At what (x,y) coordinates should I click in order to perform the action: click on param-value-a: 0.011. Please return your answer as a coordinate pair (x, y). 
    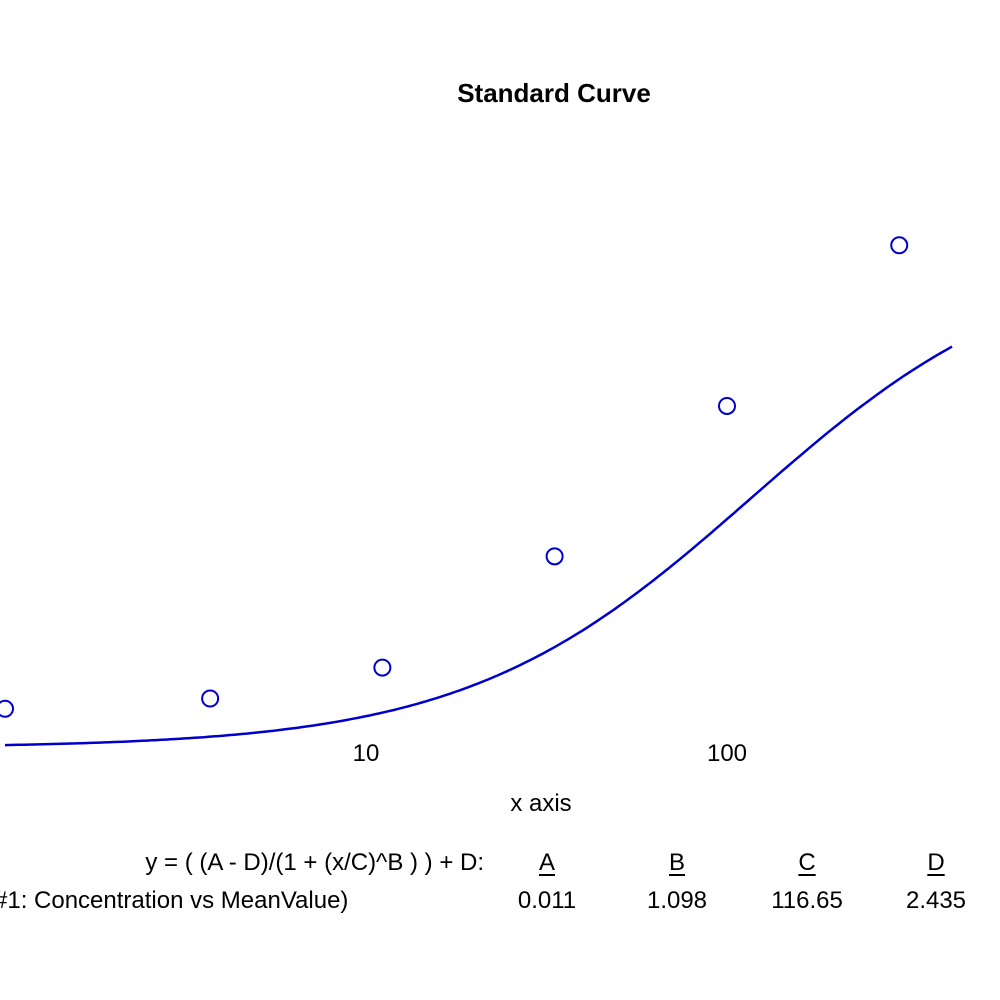
    Looking at the image, I should click on (547, 900).